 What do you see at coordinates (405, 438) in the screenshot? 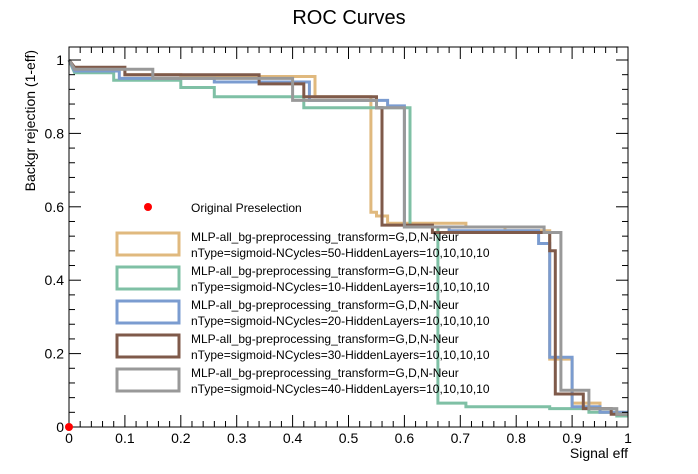
I see `x-tick-label: 0.6` at bounding box center [405, 438].